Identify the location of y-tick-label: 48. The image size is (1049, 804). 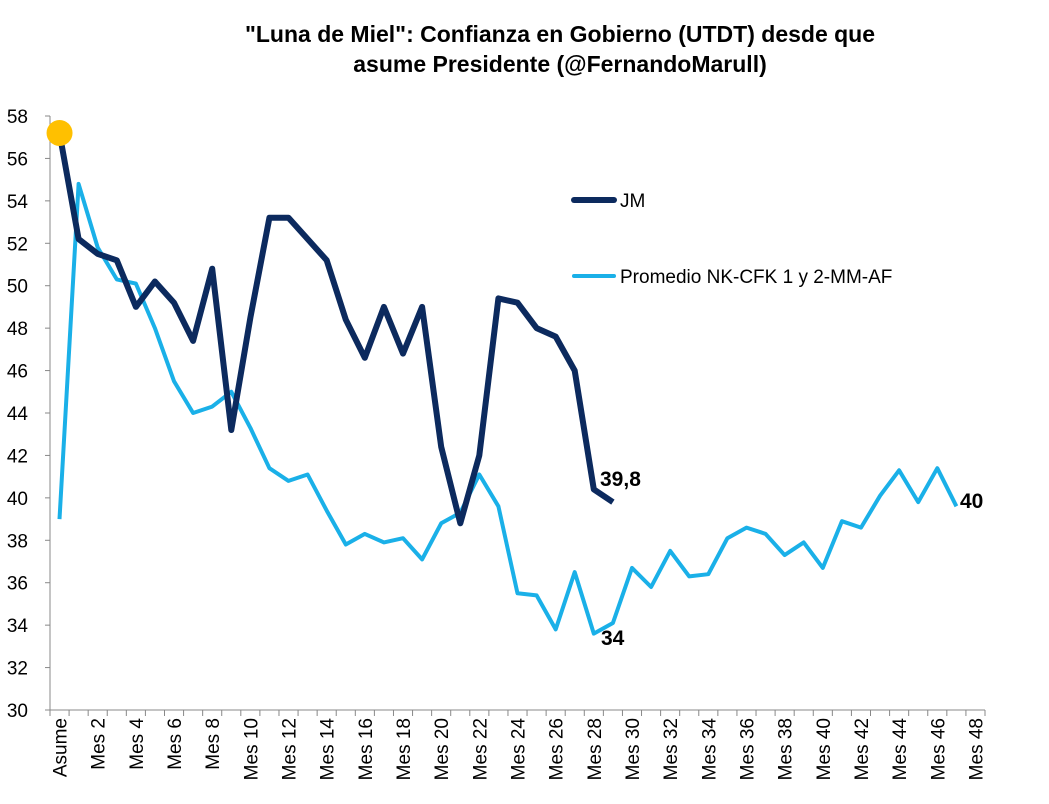
(17, 329).